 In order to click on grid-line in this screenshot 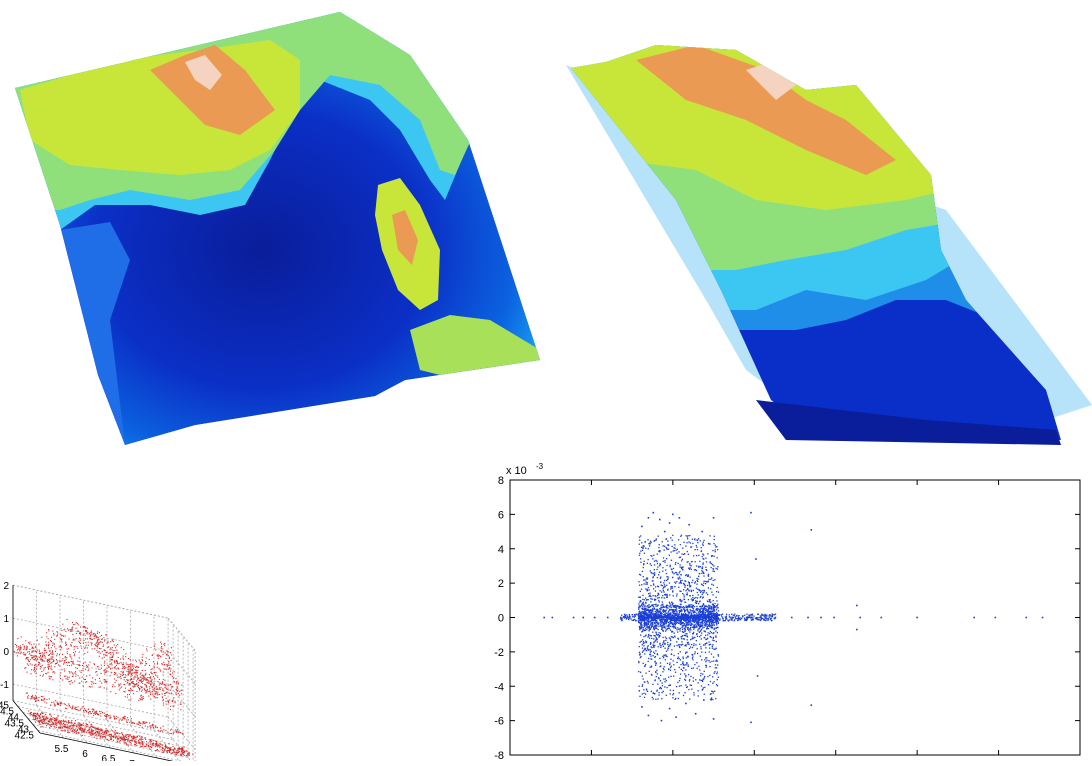, I will do `click(181, 634)`.